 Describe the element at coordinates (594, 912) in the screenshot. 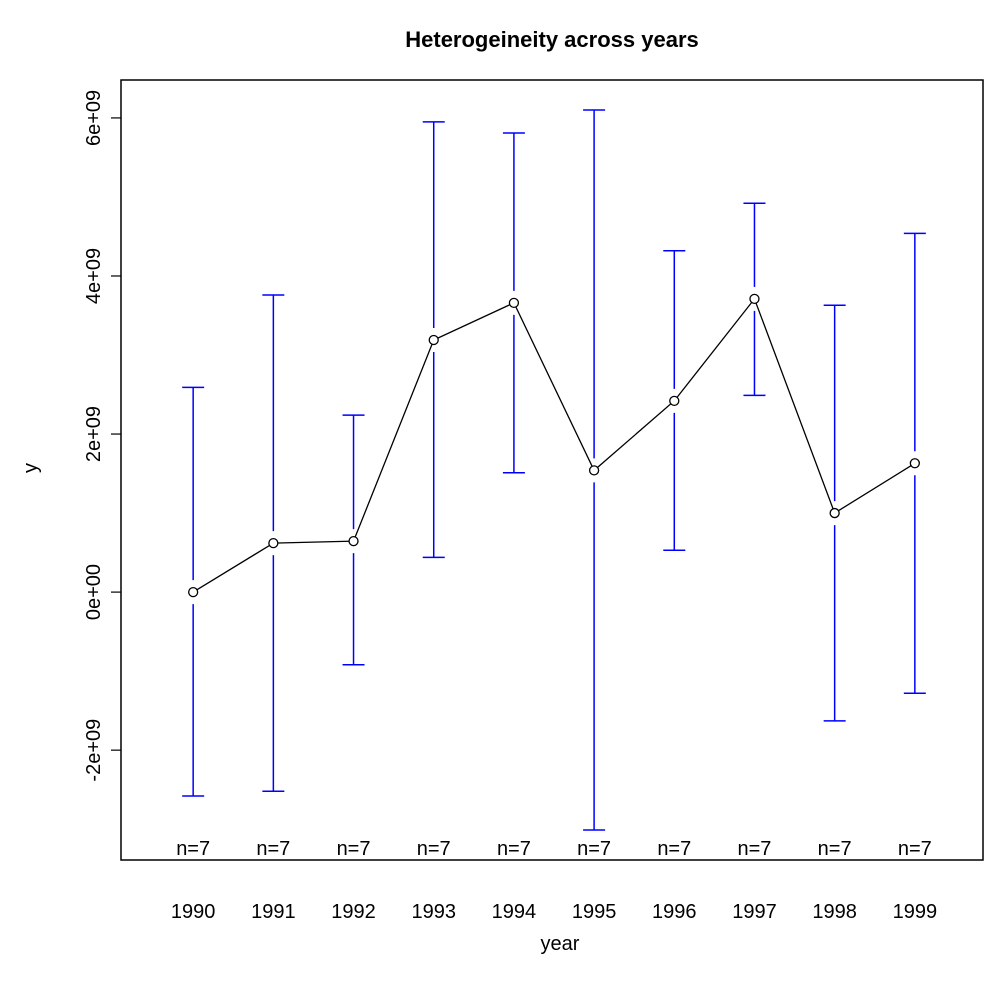

I see `x-tick-label: 1995` at that location.